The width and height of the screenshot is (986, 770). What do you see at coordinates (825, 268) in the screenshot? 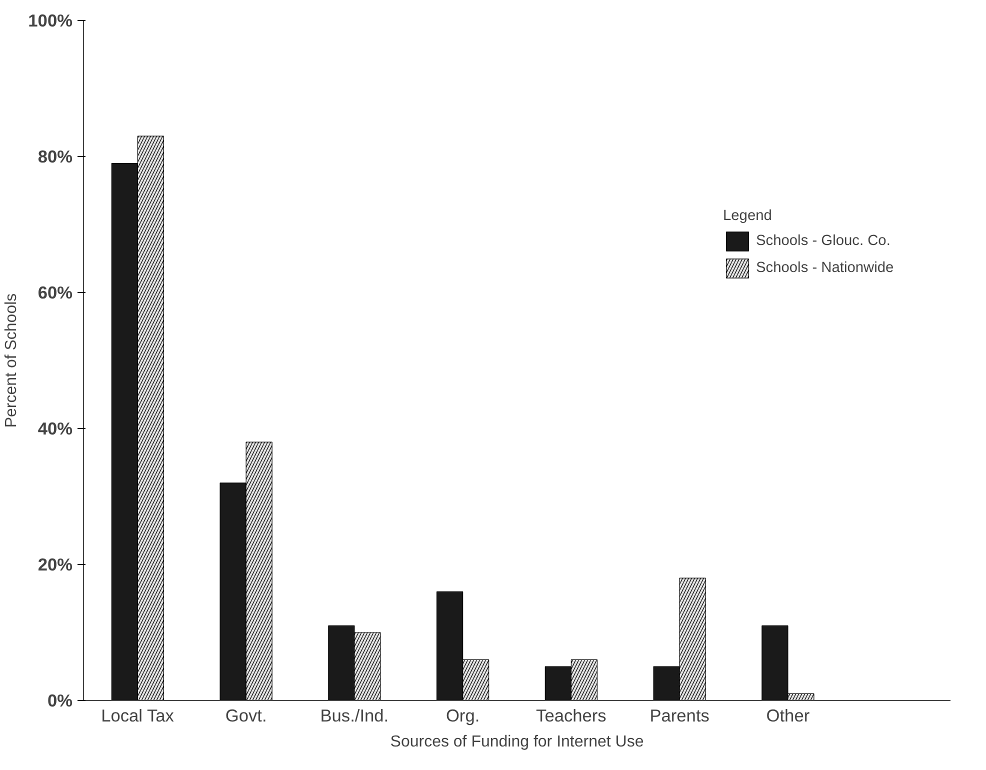
I see `legend-label: Schools - Nationwide` at bounding box center [825, 268].